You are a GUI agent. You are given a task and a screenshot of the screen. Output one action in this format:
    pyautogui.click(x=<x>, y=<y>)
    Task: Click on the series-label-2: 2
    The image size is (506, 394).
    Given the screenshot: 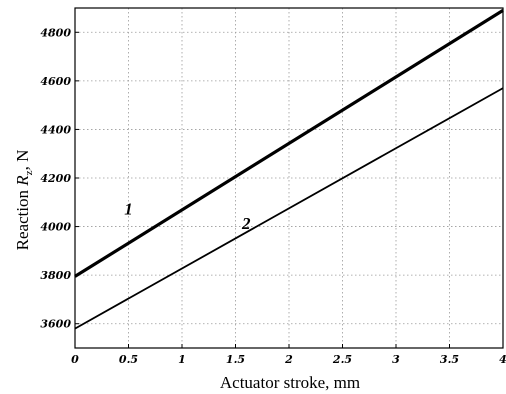 What is the action you would take?
    pyautogui.click(x=246, y=223)
    